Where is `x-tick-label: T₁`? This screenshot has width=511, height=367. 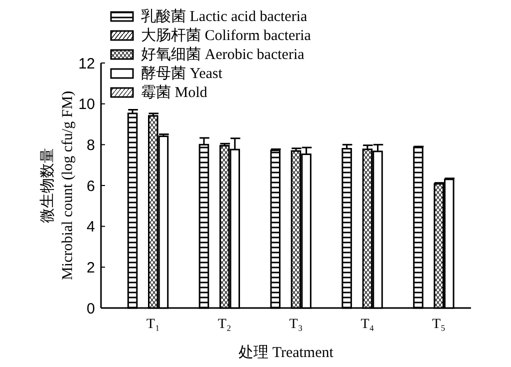
x-tick-label: T₁ is located at coordinates (153, 324).